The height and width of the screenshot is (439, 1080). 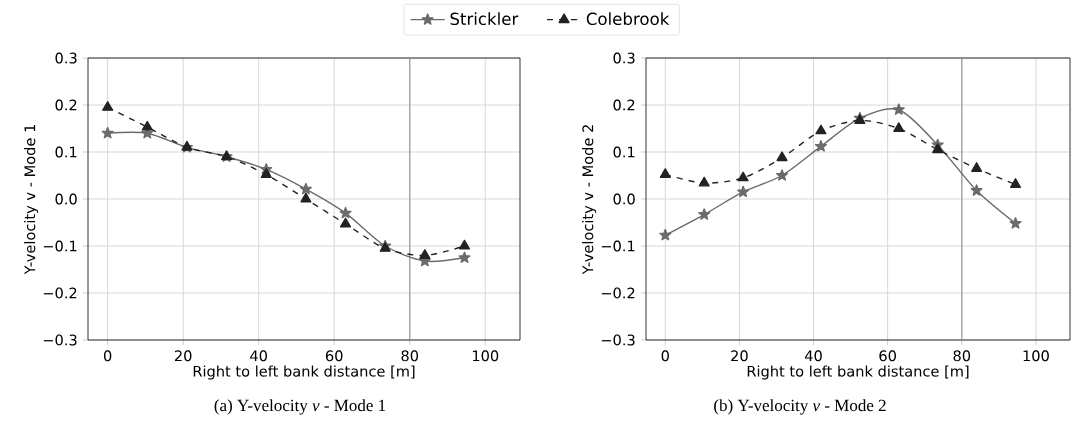 I want to click on legend-label: Strickler, so click(x=484, y=19).